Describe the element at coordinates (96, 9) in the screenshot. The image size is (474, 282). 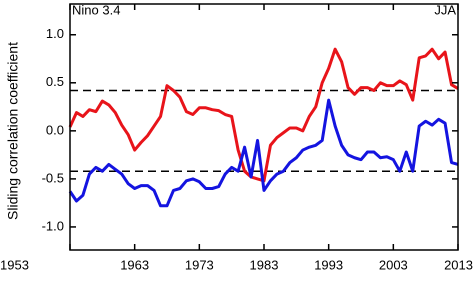
I see `annotation-left: Nino 3.4` at that location.